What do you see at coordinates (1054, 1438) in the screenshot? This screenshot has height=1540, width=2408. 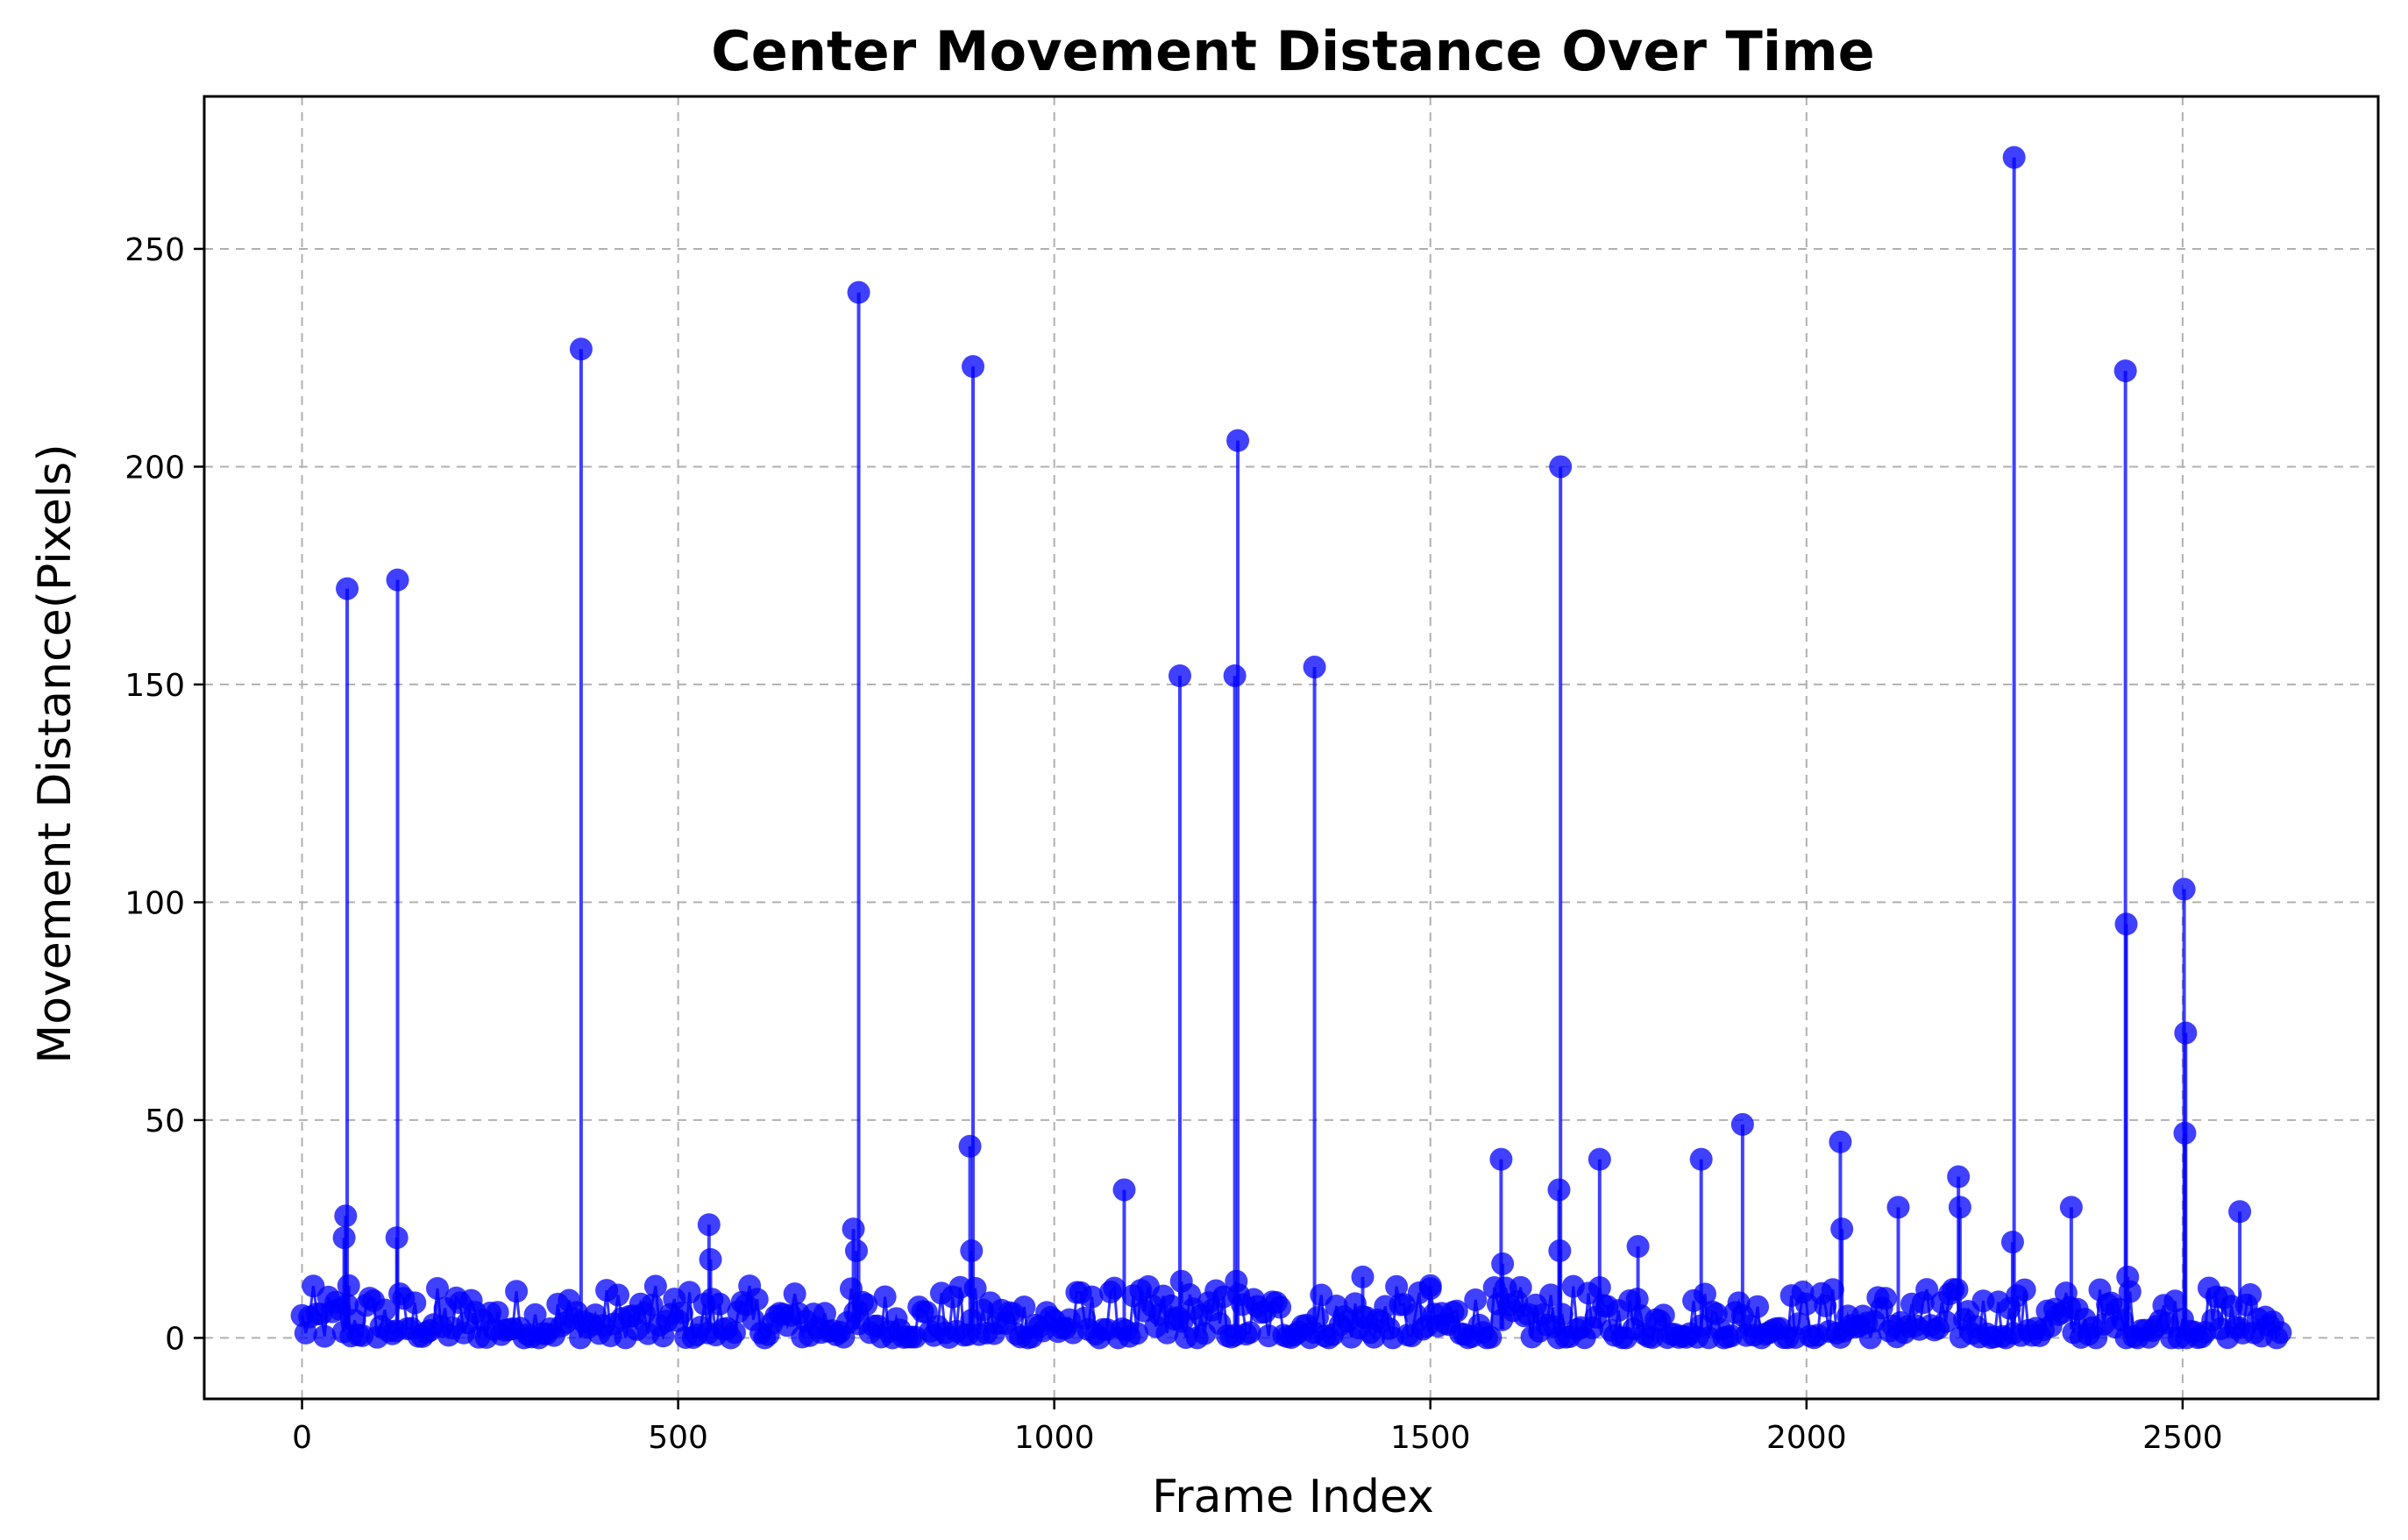 I see `x-tick-label: 1000` at bounding box center [1054, 1438].